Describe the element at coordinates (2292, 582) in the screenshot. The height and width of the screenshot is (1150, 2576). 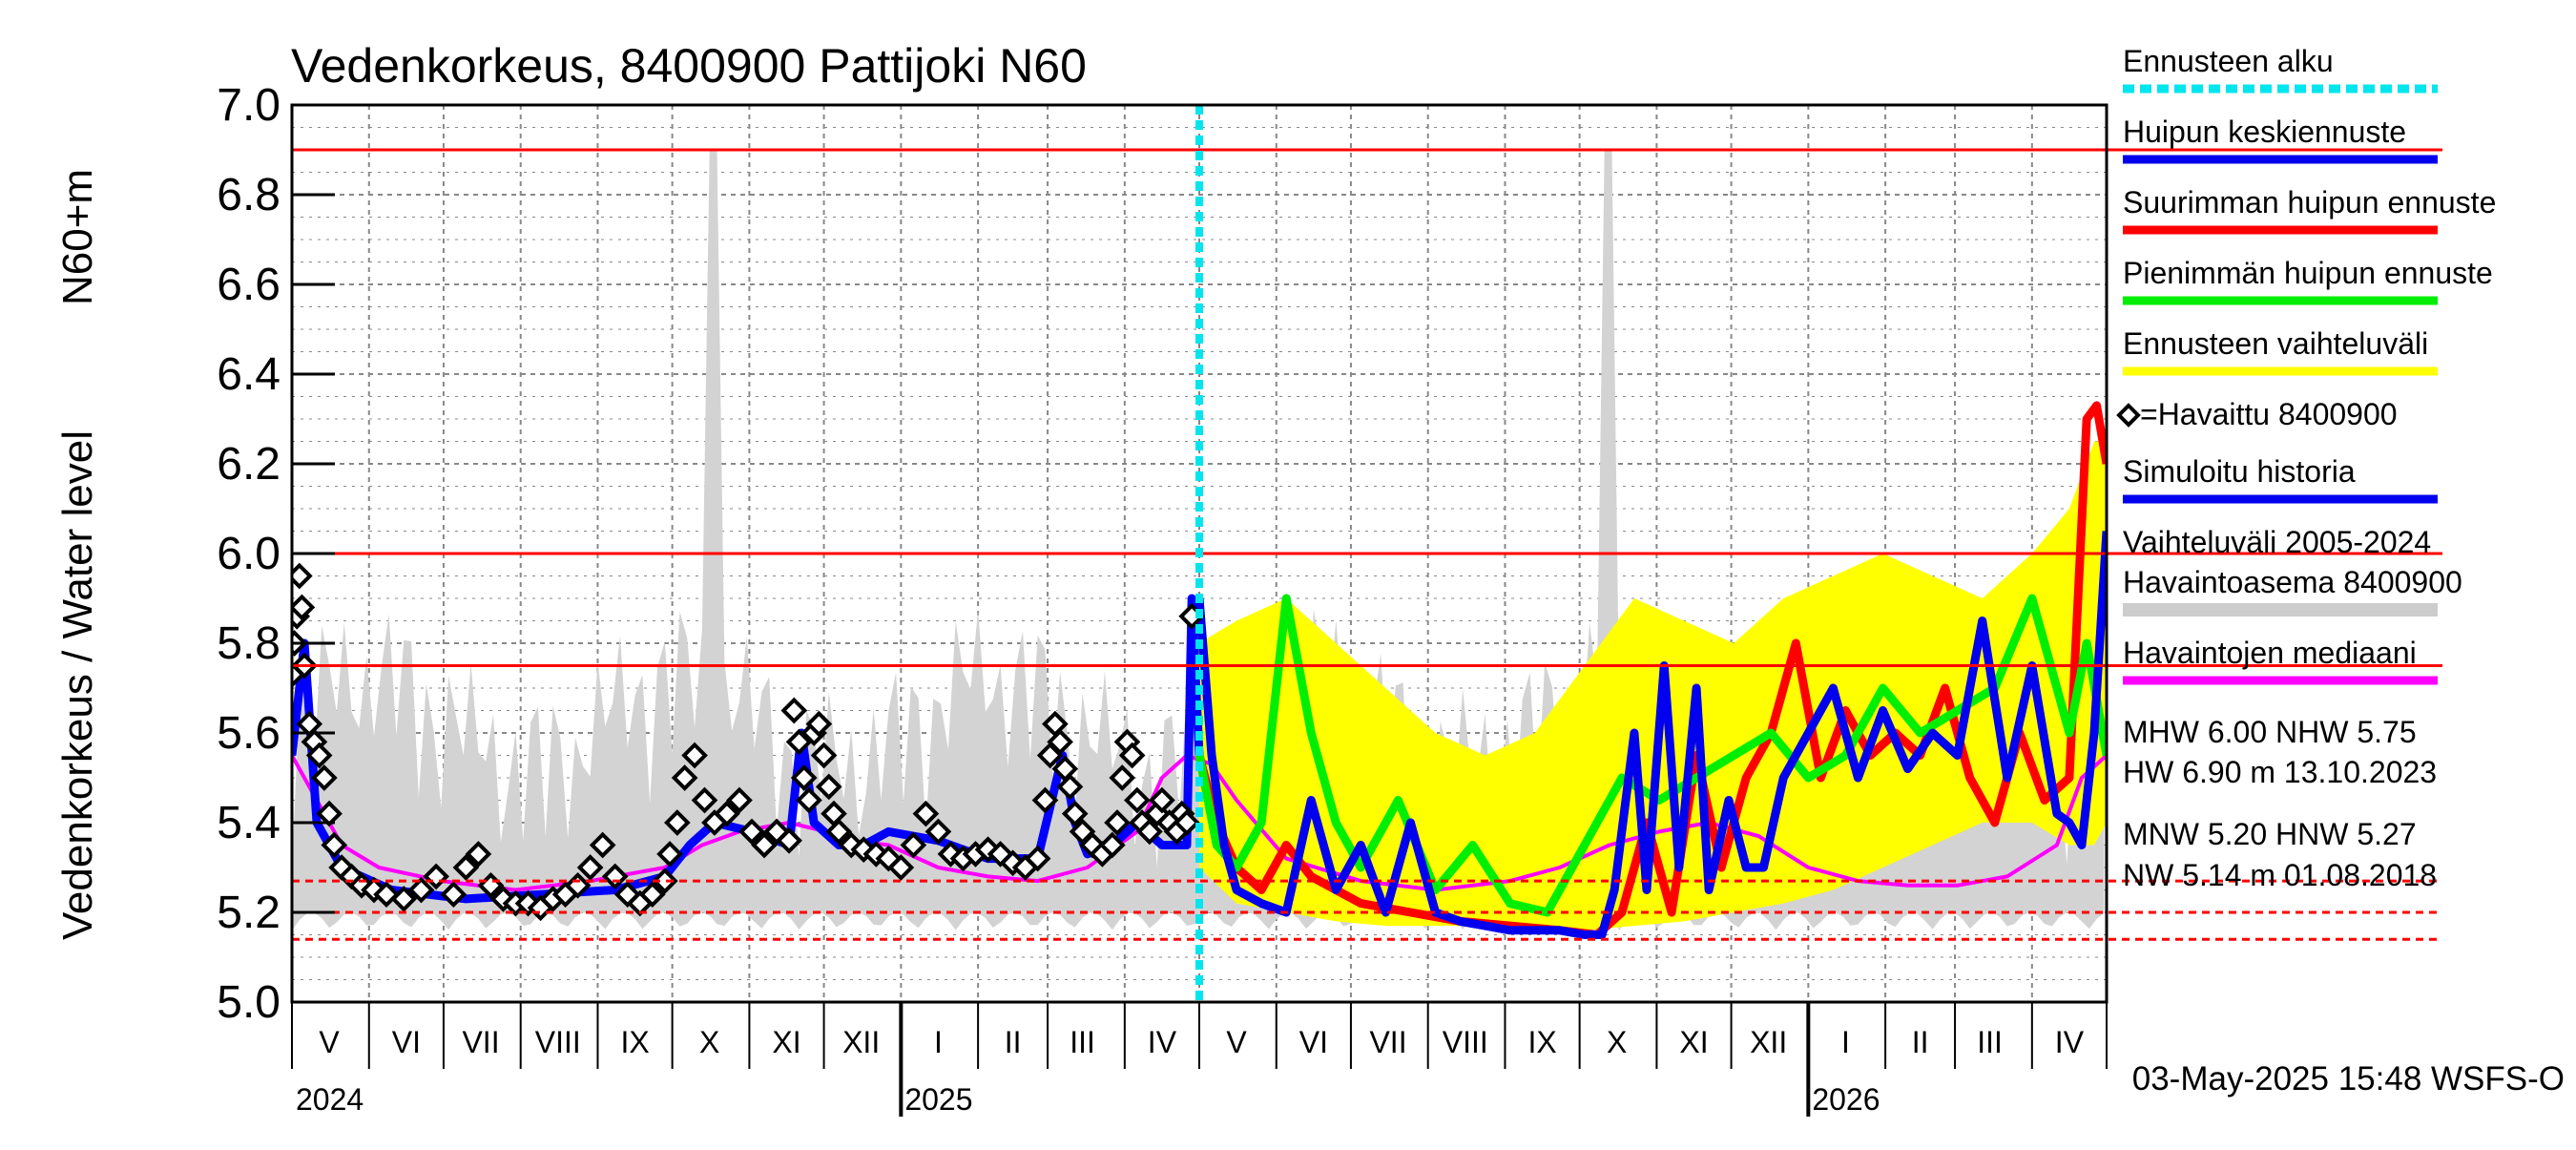
I see `legend-label: Havaintoasema 8400900` at that location.